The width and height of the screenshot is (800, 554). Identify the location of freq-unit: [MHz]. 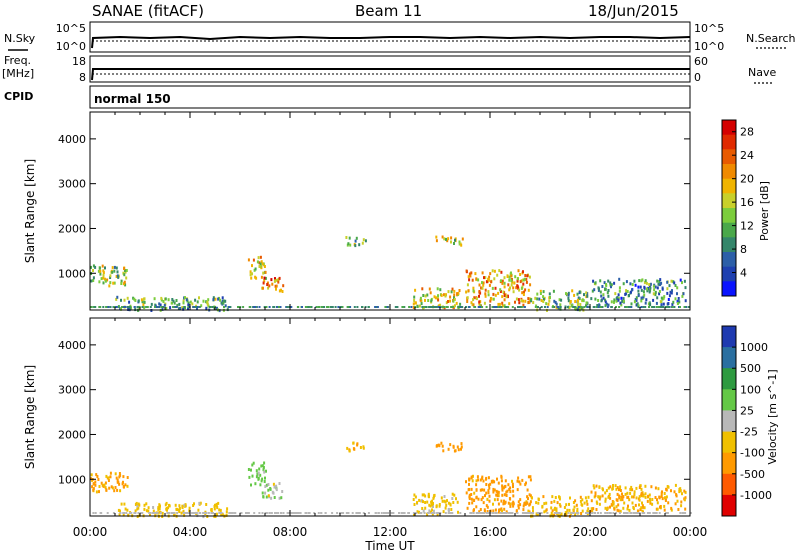
(18, 73).